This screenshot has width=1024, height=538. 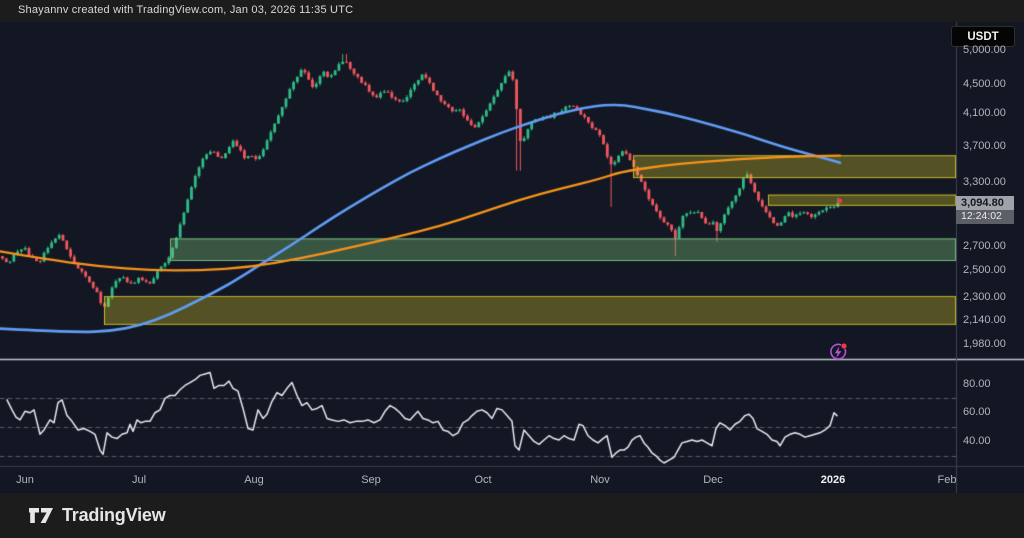 I want to click on currency-badge: USDT, so click(x=983, y=36).